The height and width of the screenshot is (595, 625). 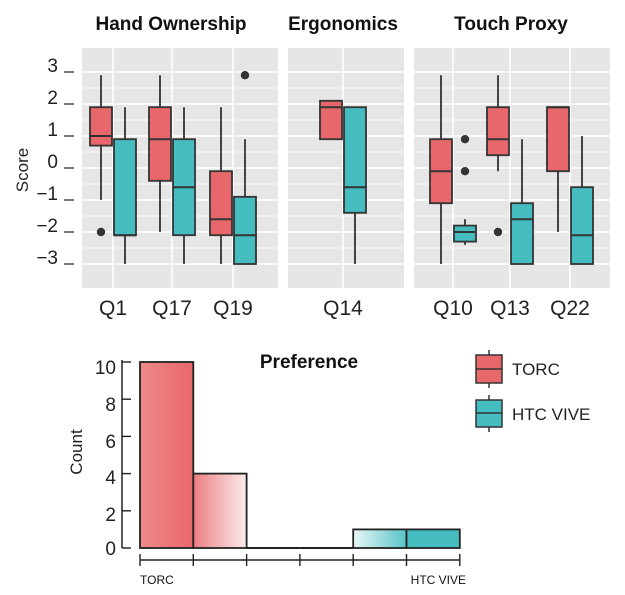 What do you see at coordinates (47, 258) in the screenshot?
I see `y-tick-label: −3` at bounding box center [47, 258].